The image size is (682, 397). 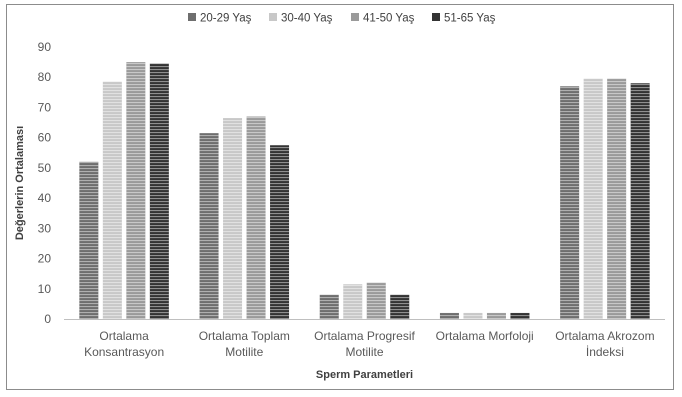 I want to click on y-tick-label: 20, so click(x=45, y=259).